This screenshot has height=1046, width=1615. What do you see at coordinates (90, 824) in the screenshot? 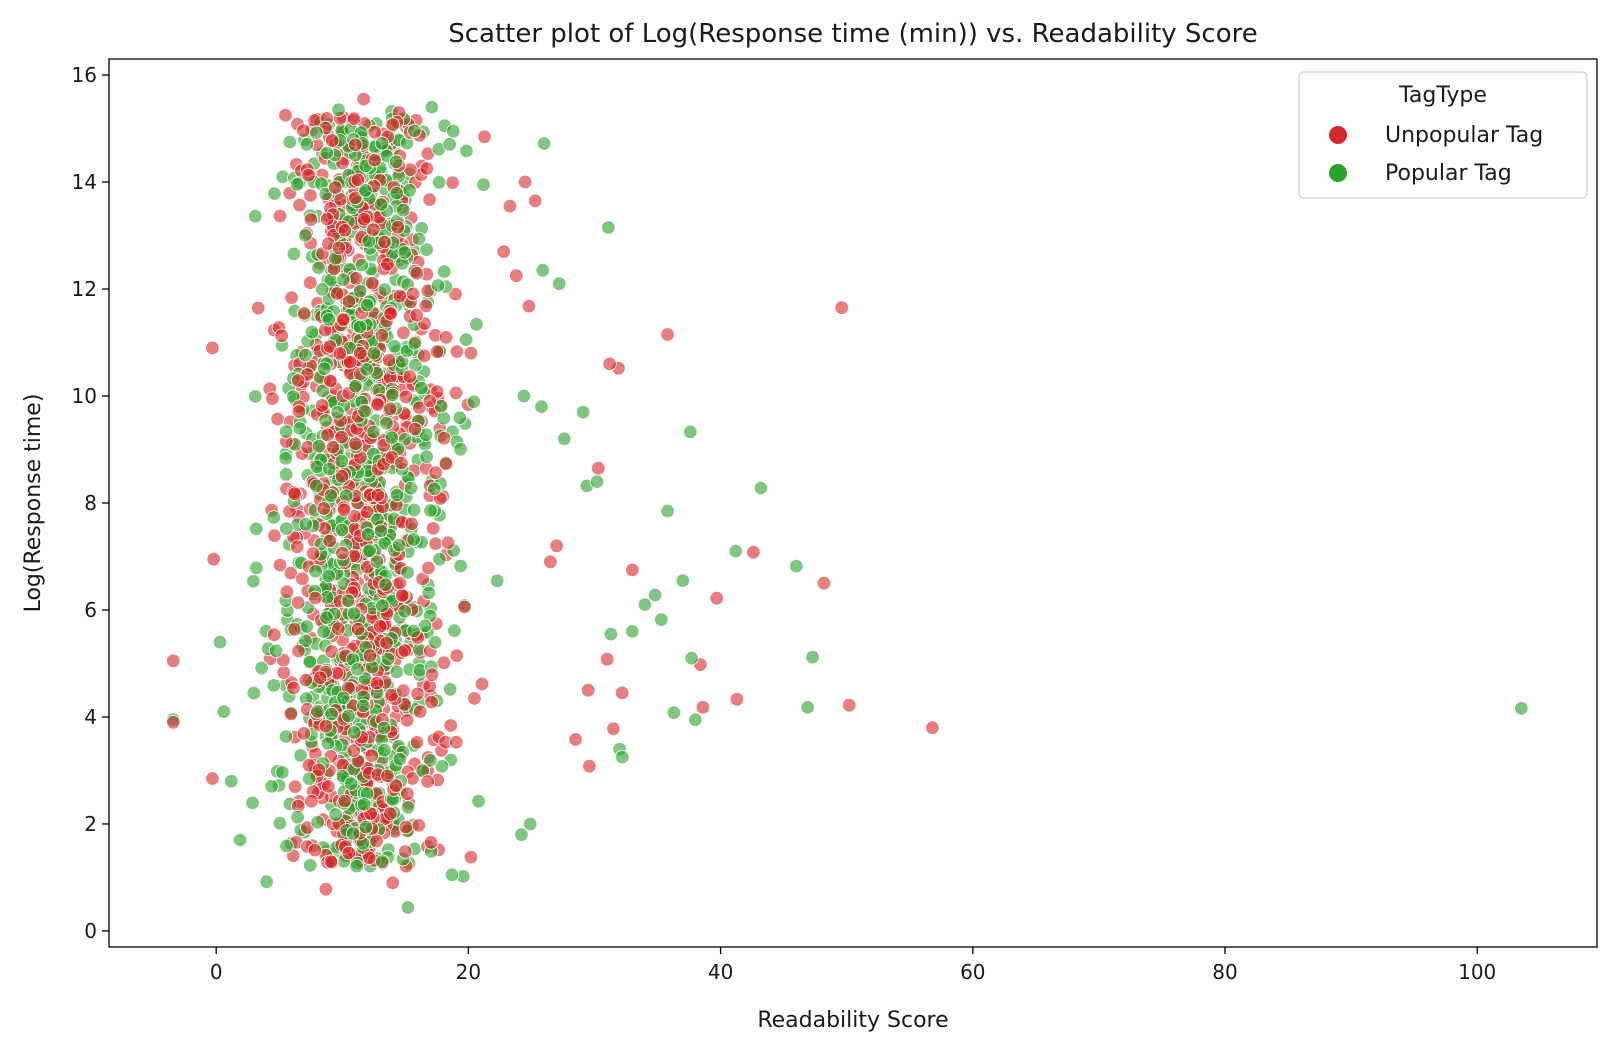
I see `y-tick-label: 2` at bounding box center [90, 824].